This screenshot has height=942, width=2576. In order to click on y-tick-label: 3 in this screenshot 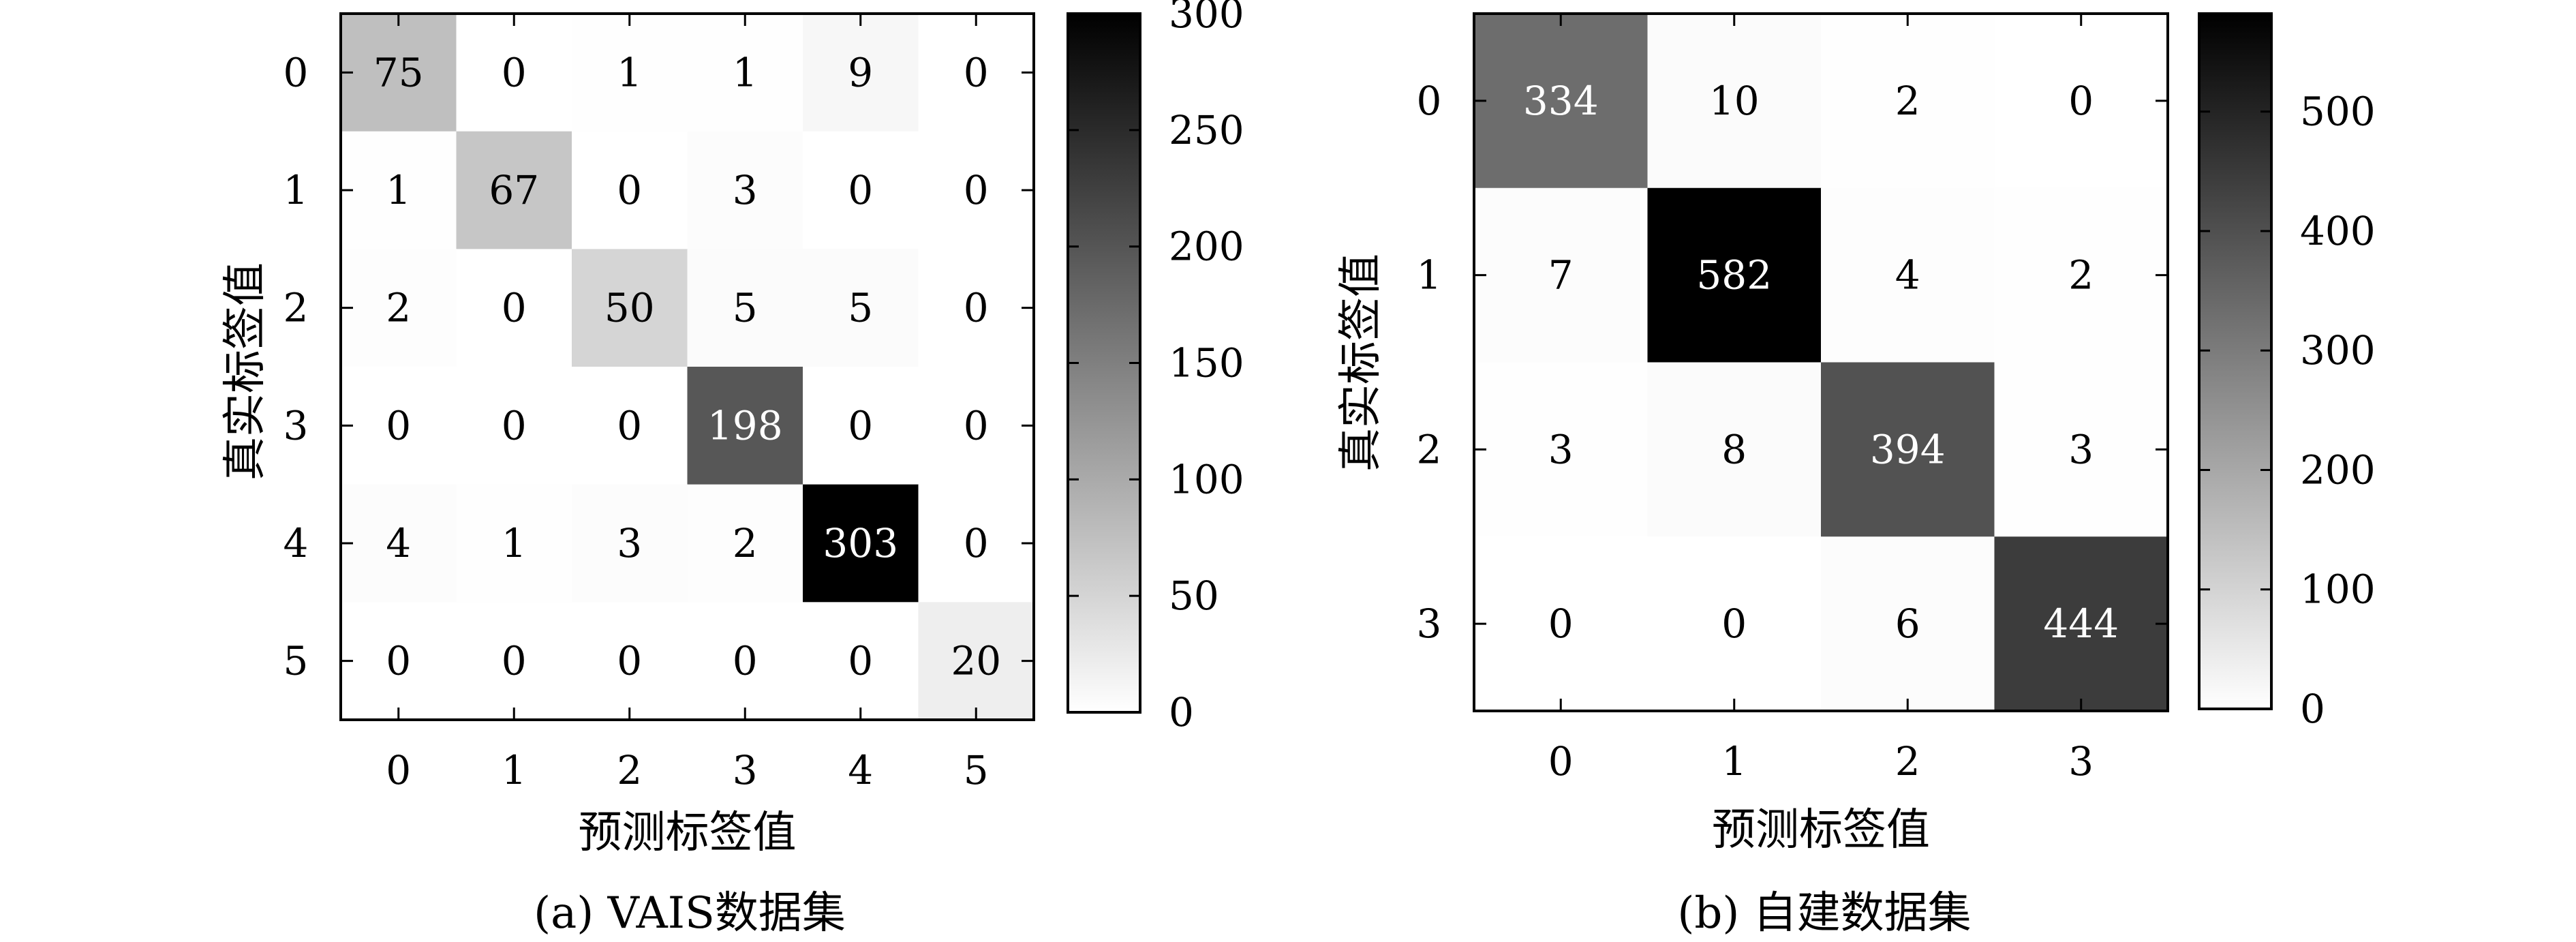, I will do `click(296, 425)`.